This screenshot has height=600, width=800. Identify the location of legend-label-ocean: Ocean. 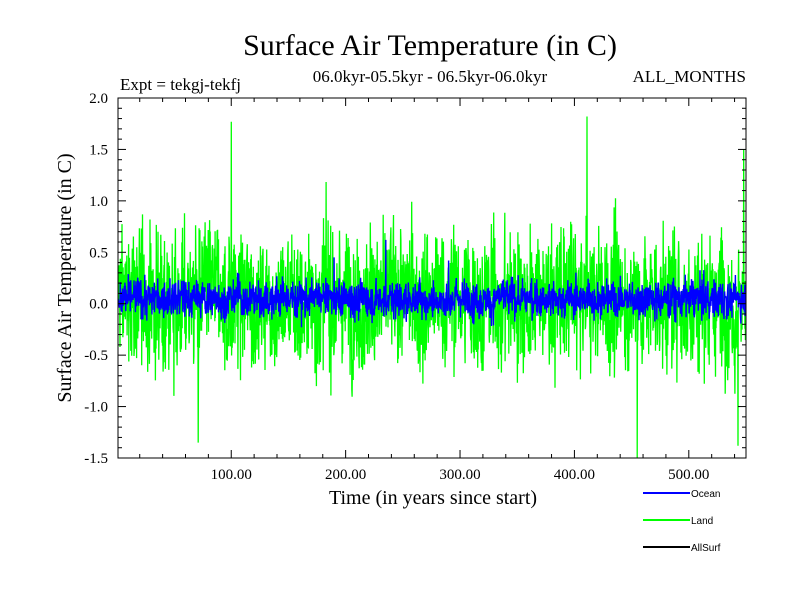
(705, 494).